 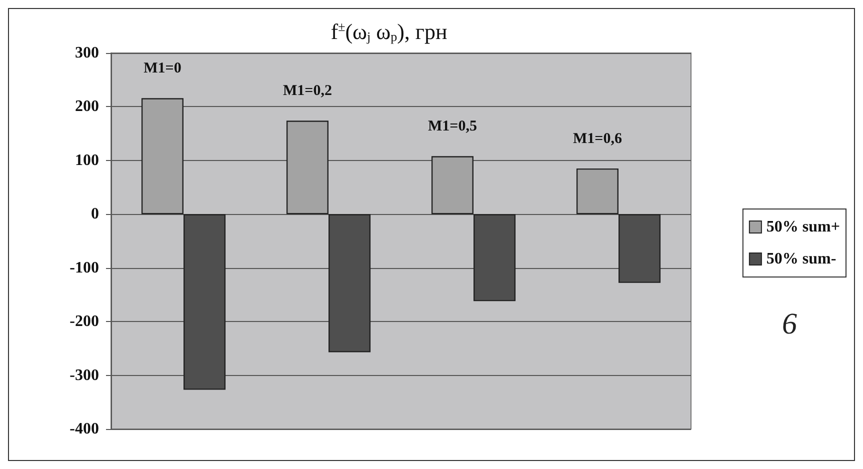 What do you see at coordinates (452, 126) in the screenshot?
I see `x-tick-label: M1=0,5` at bounding box center [452, 126].